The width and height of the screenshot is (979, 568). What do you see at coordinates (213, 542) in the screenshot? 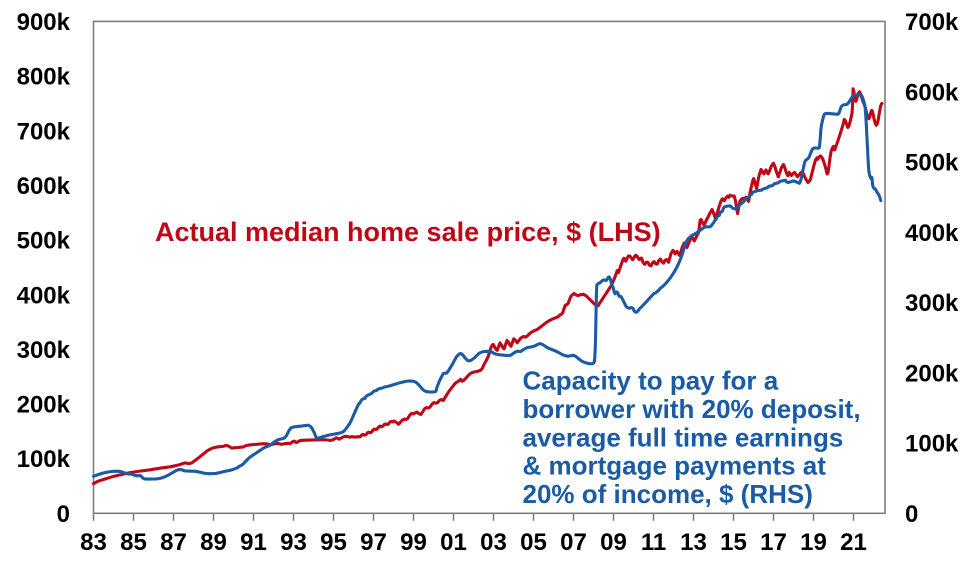
I see `svg-text: 89` at bounding box center [213, 542].